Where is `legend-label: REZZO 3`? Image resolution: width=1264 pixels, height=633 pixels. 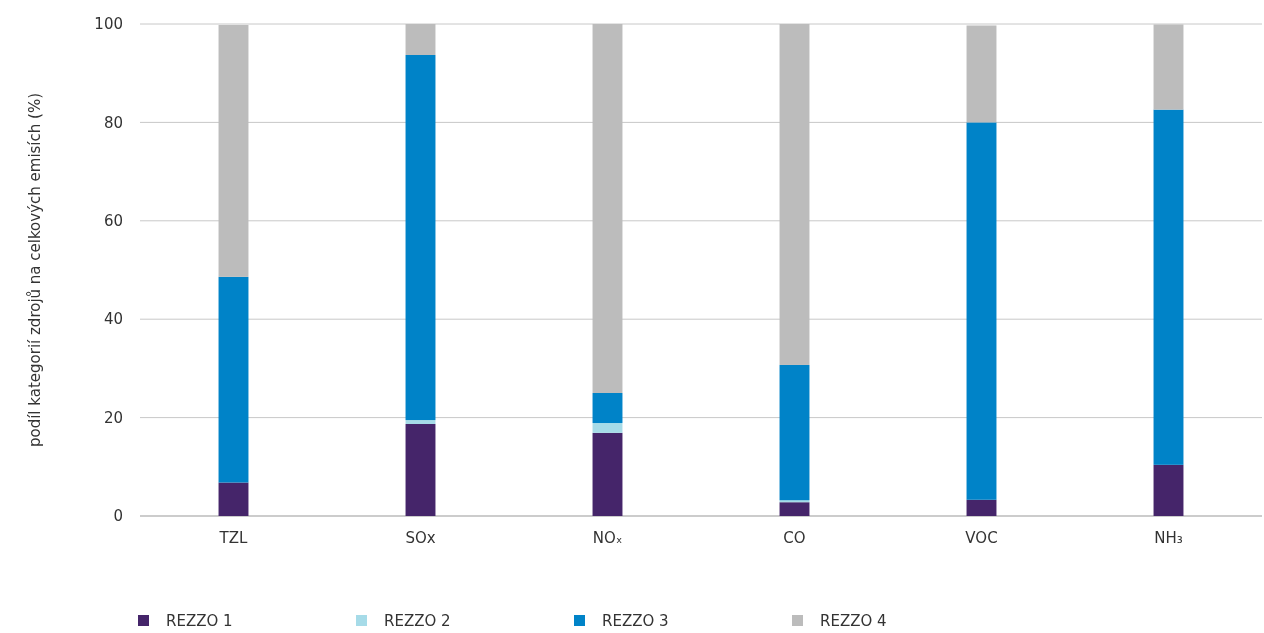
legend-label: REZZO 3 is located at coordinates (635, 621).